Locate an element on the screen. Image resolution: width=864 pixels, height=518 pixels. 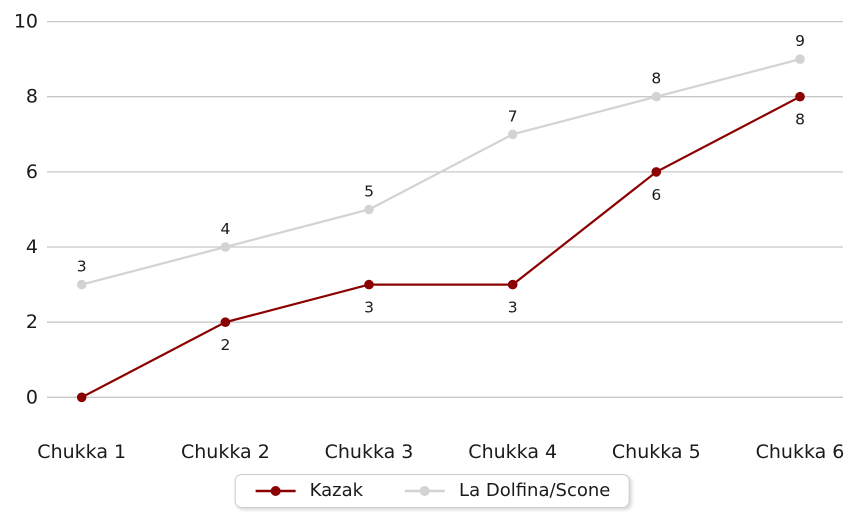
y-tick-label: 6 is located at coordinates (32, 172).